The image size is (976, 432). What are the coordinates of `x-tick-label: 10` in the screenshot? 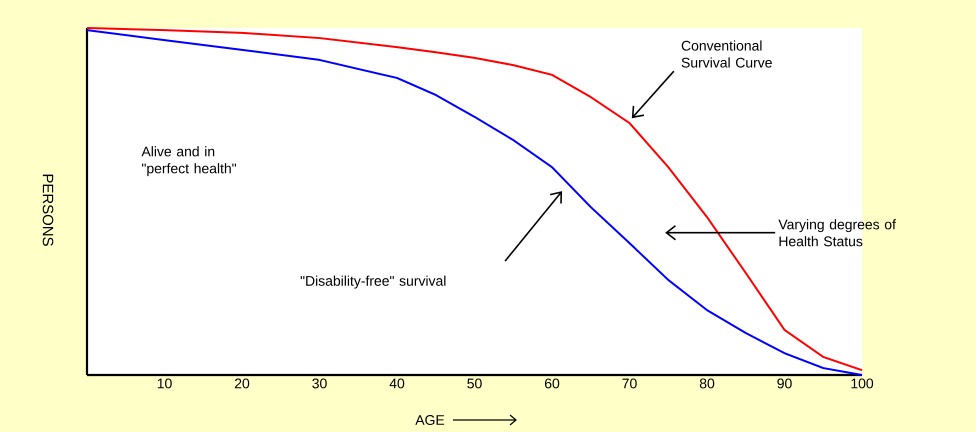 It's located at (165, 383).